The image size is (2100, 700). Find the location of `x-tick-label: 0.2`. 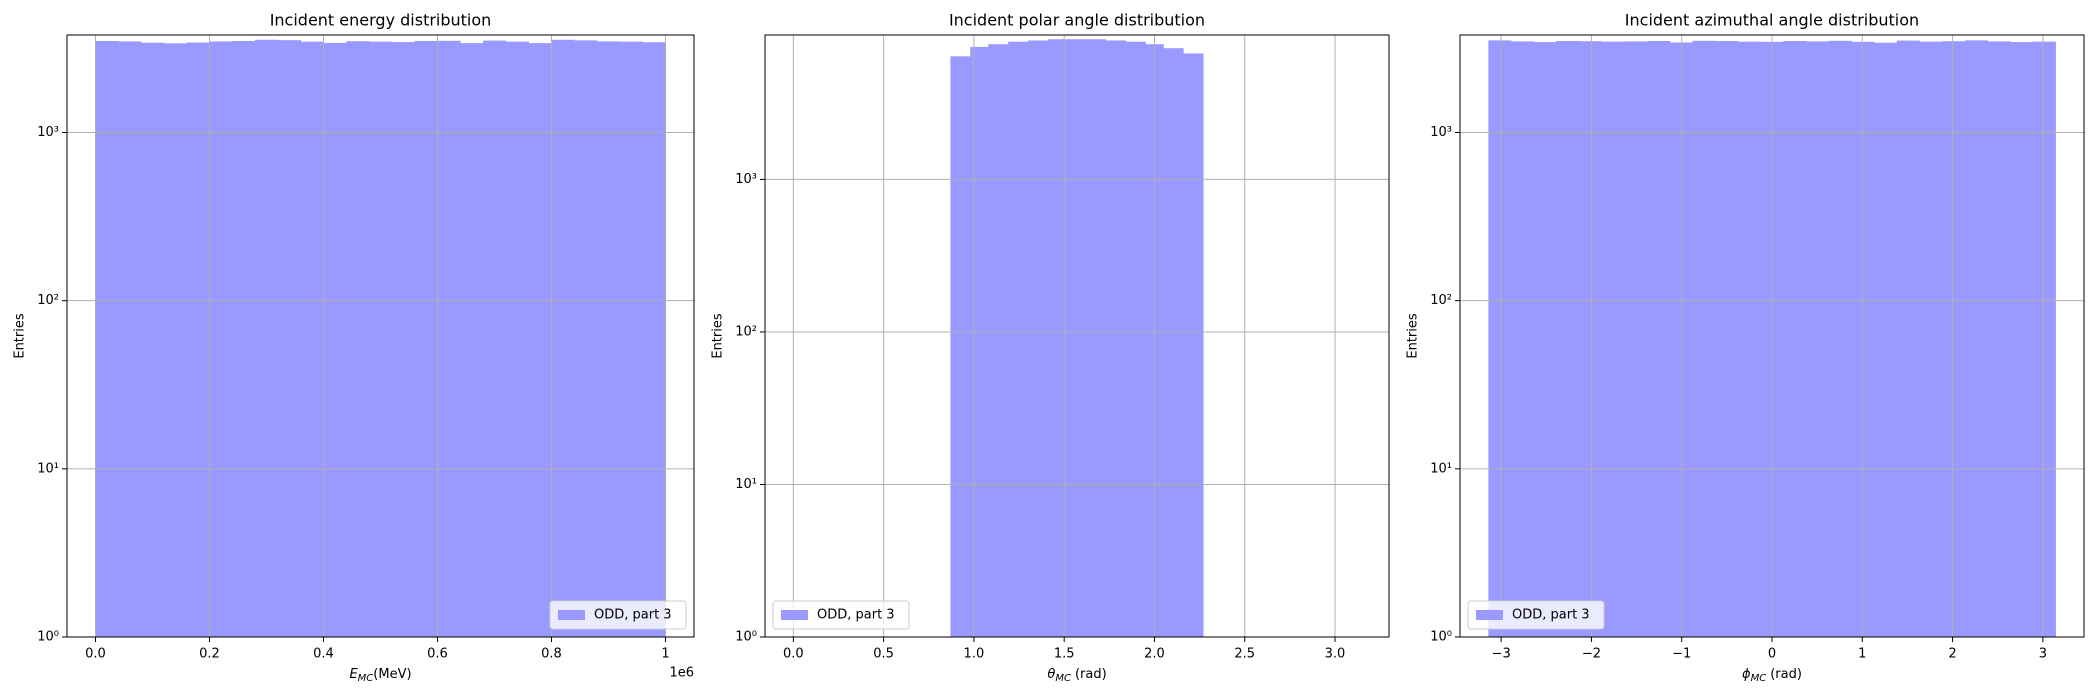

x-tick-label: 0.2 is located at coordinates (209, 654).